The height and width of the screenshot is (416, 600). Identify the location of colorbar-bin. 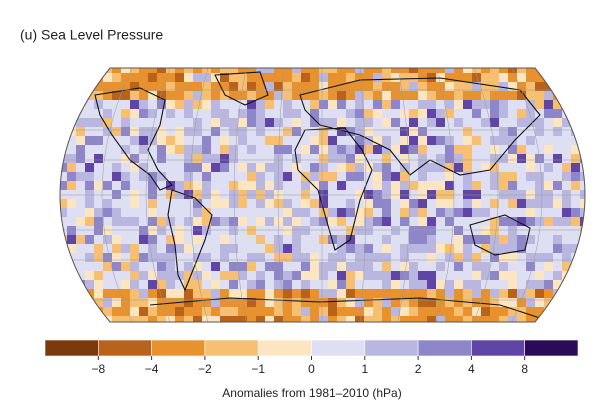
(231, 348).